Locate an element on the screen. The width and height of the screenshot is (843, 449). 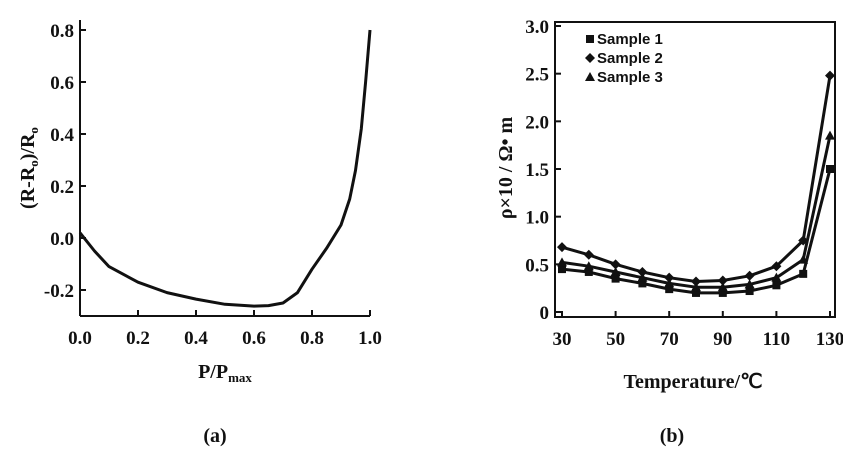
chart-b-legend-label-sample-1: Sample 1 is located at coordinates (630, 39).